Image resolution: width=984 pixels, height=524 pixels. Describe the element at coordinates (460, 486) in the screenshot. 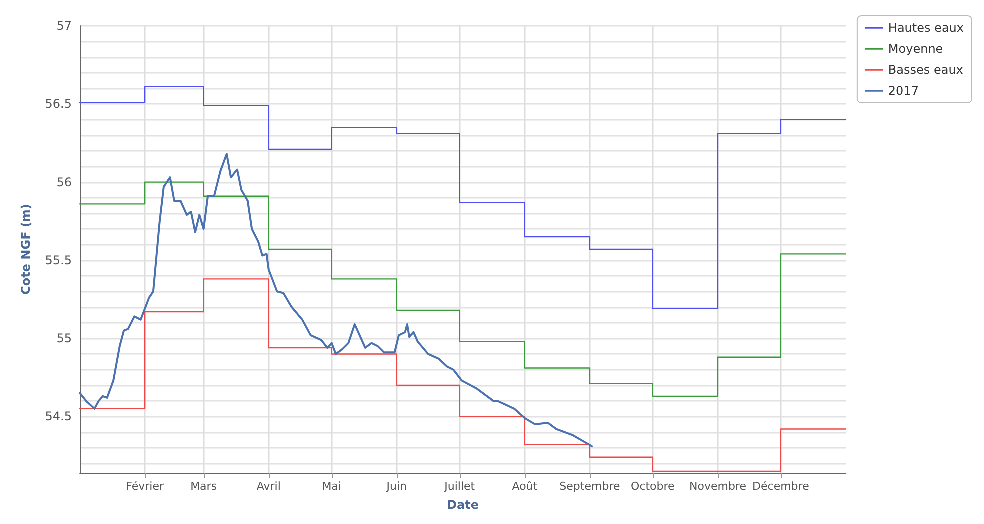

I see `x-tick-label: Juillet` at that location.